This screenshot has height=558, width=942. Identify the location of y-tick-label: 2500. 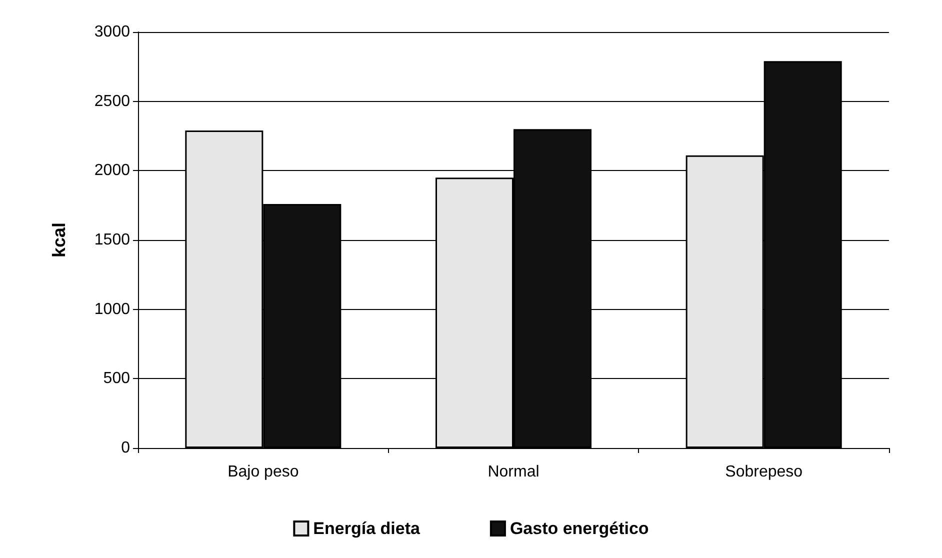
(112, 101).